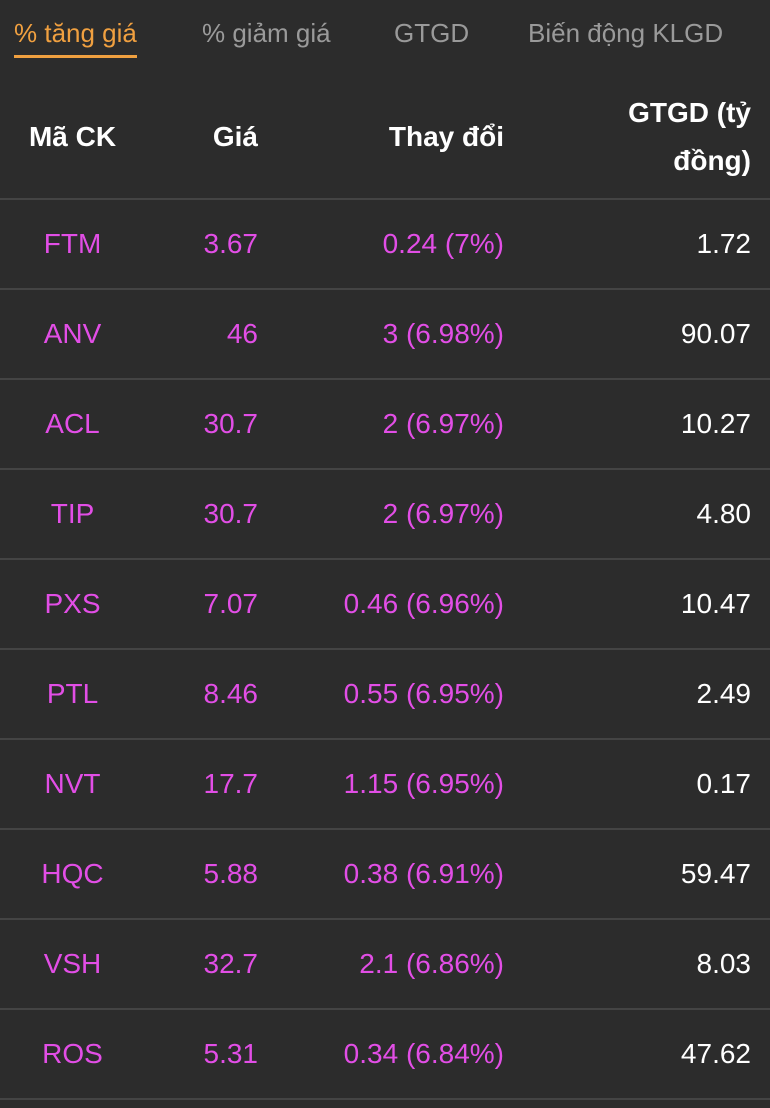 The height and width of the screenshot is (1108, 770). I want to click on table-row: VSH 32.7 2.1 (6.86%) 8.03, so click(385, 965).